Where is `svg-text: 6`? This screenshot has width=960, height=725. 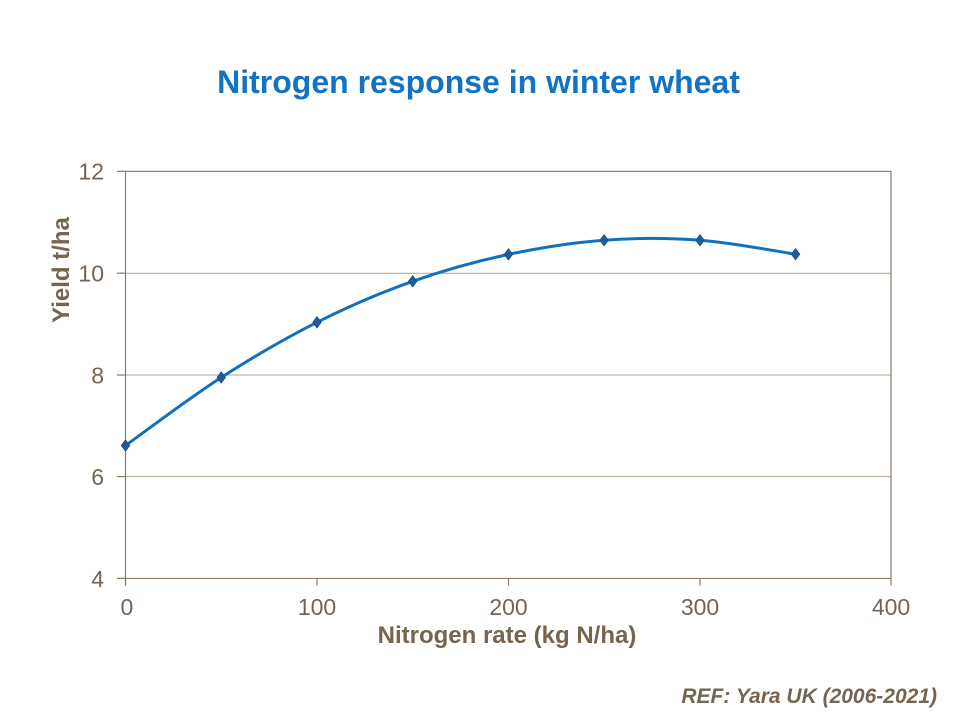 svg-text: 6 is located at coordinates (97, 477).